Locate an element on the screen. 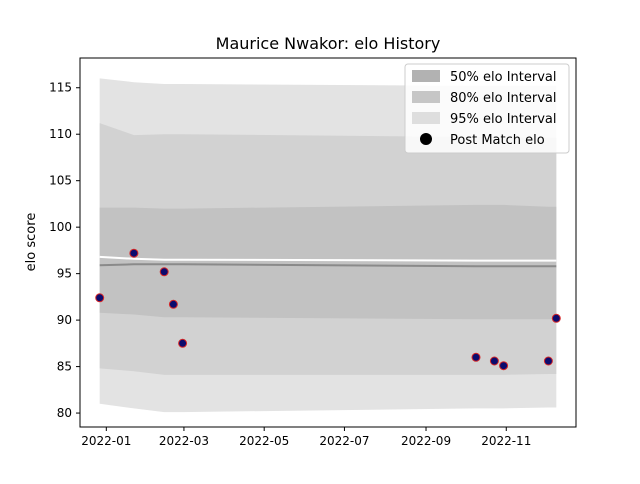 The image size is (640, 484). x-tick-label: 2022-05 is located at coordinates (264, 441).